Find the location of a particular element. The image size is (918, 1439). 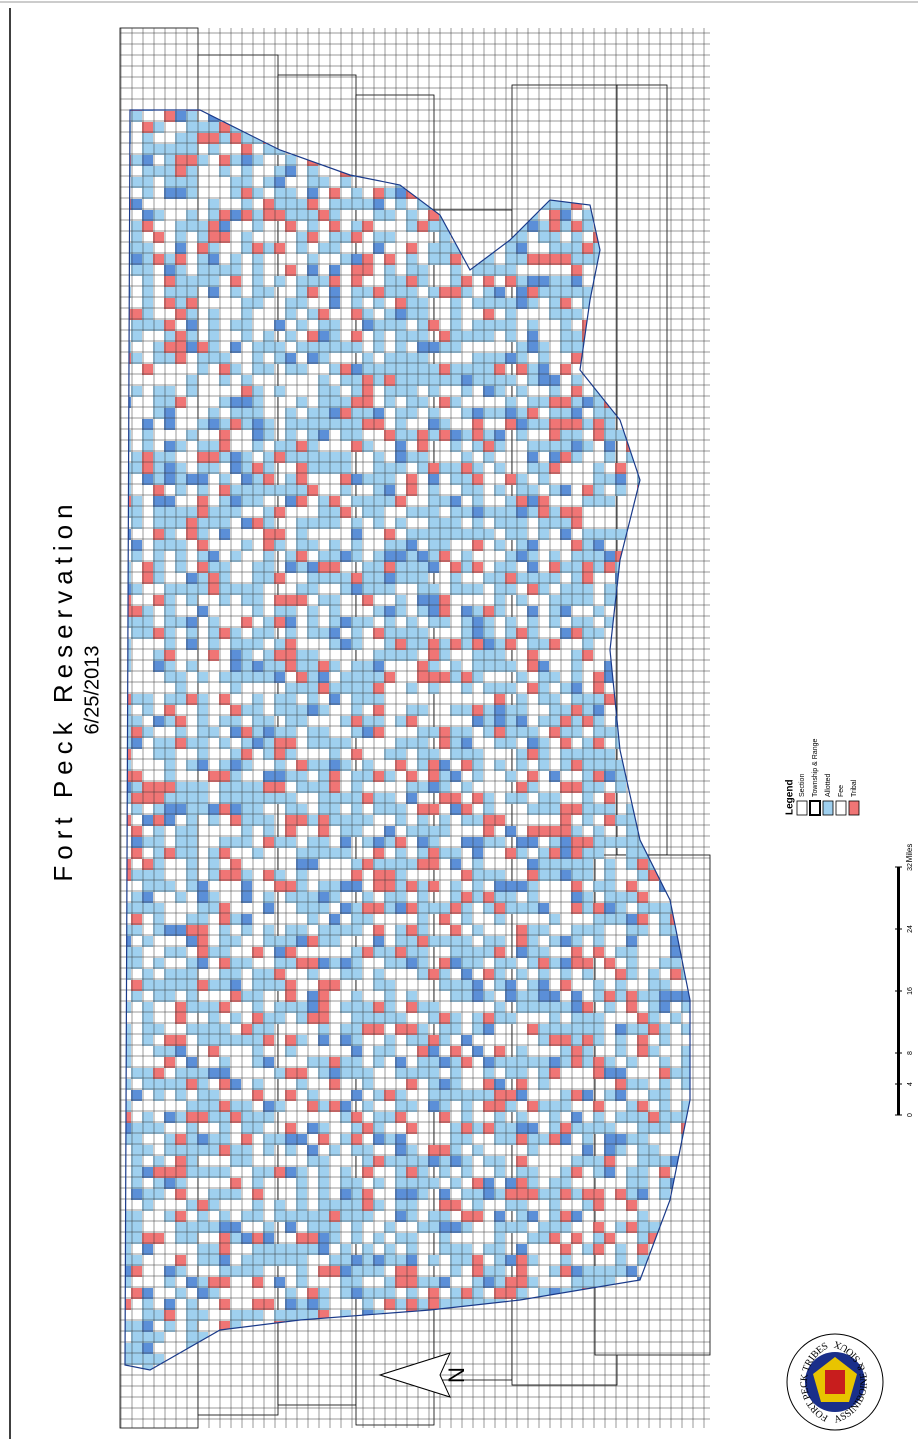

scale-tick-label: 32 is located at coordinates (910, 867).